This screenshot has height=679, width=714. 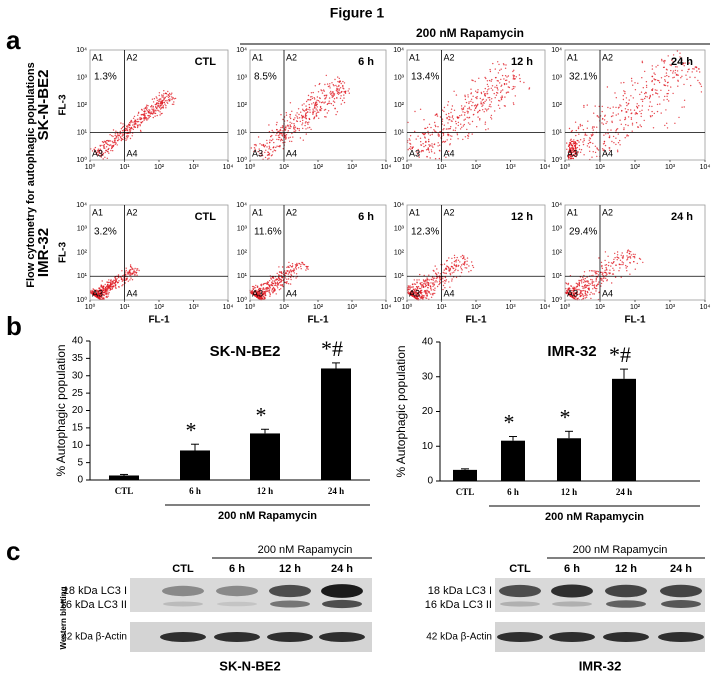 I want to click on treatment-label: 200 nM Rapamycin, so click(x=305, y=550).